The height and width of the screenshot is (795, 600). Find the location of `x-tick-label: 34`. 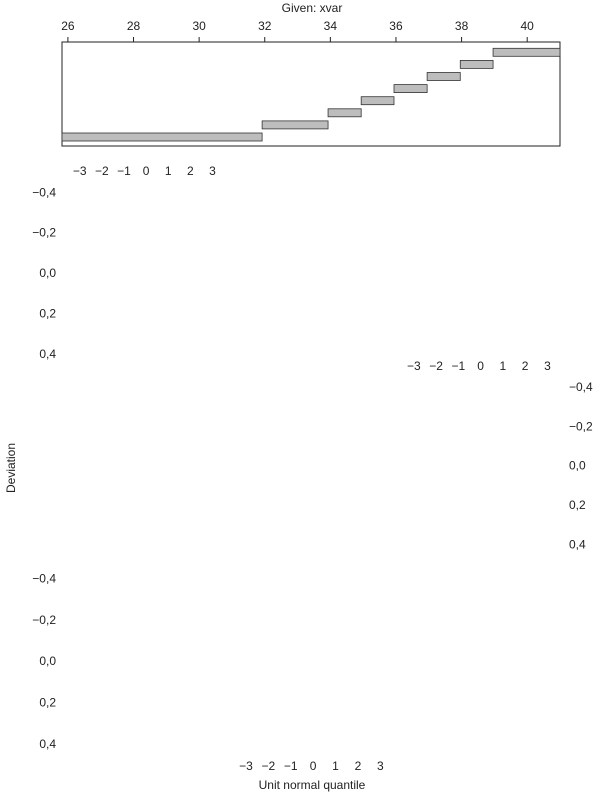

x-tick-label: 34 is located at coordinates (331, 26).